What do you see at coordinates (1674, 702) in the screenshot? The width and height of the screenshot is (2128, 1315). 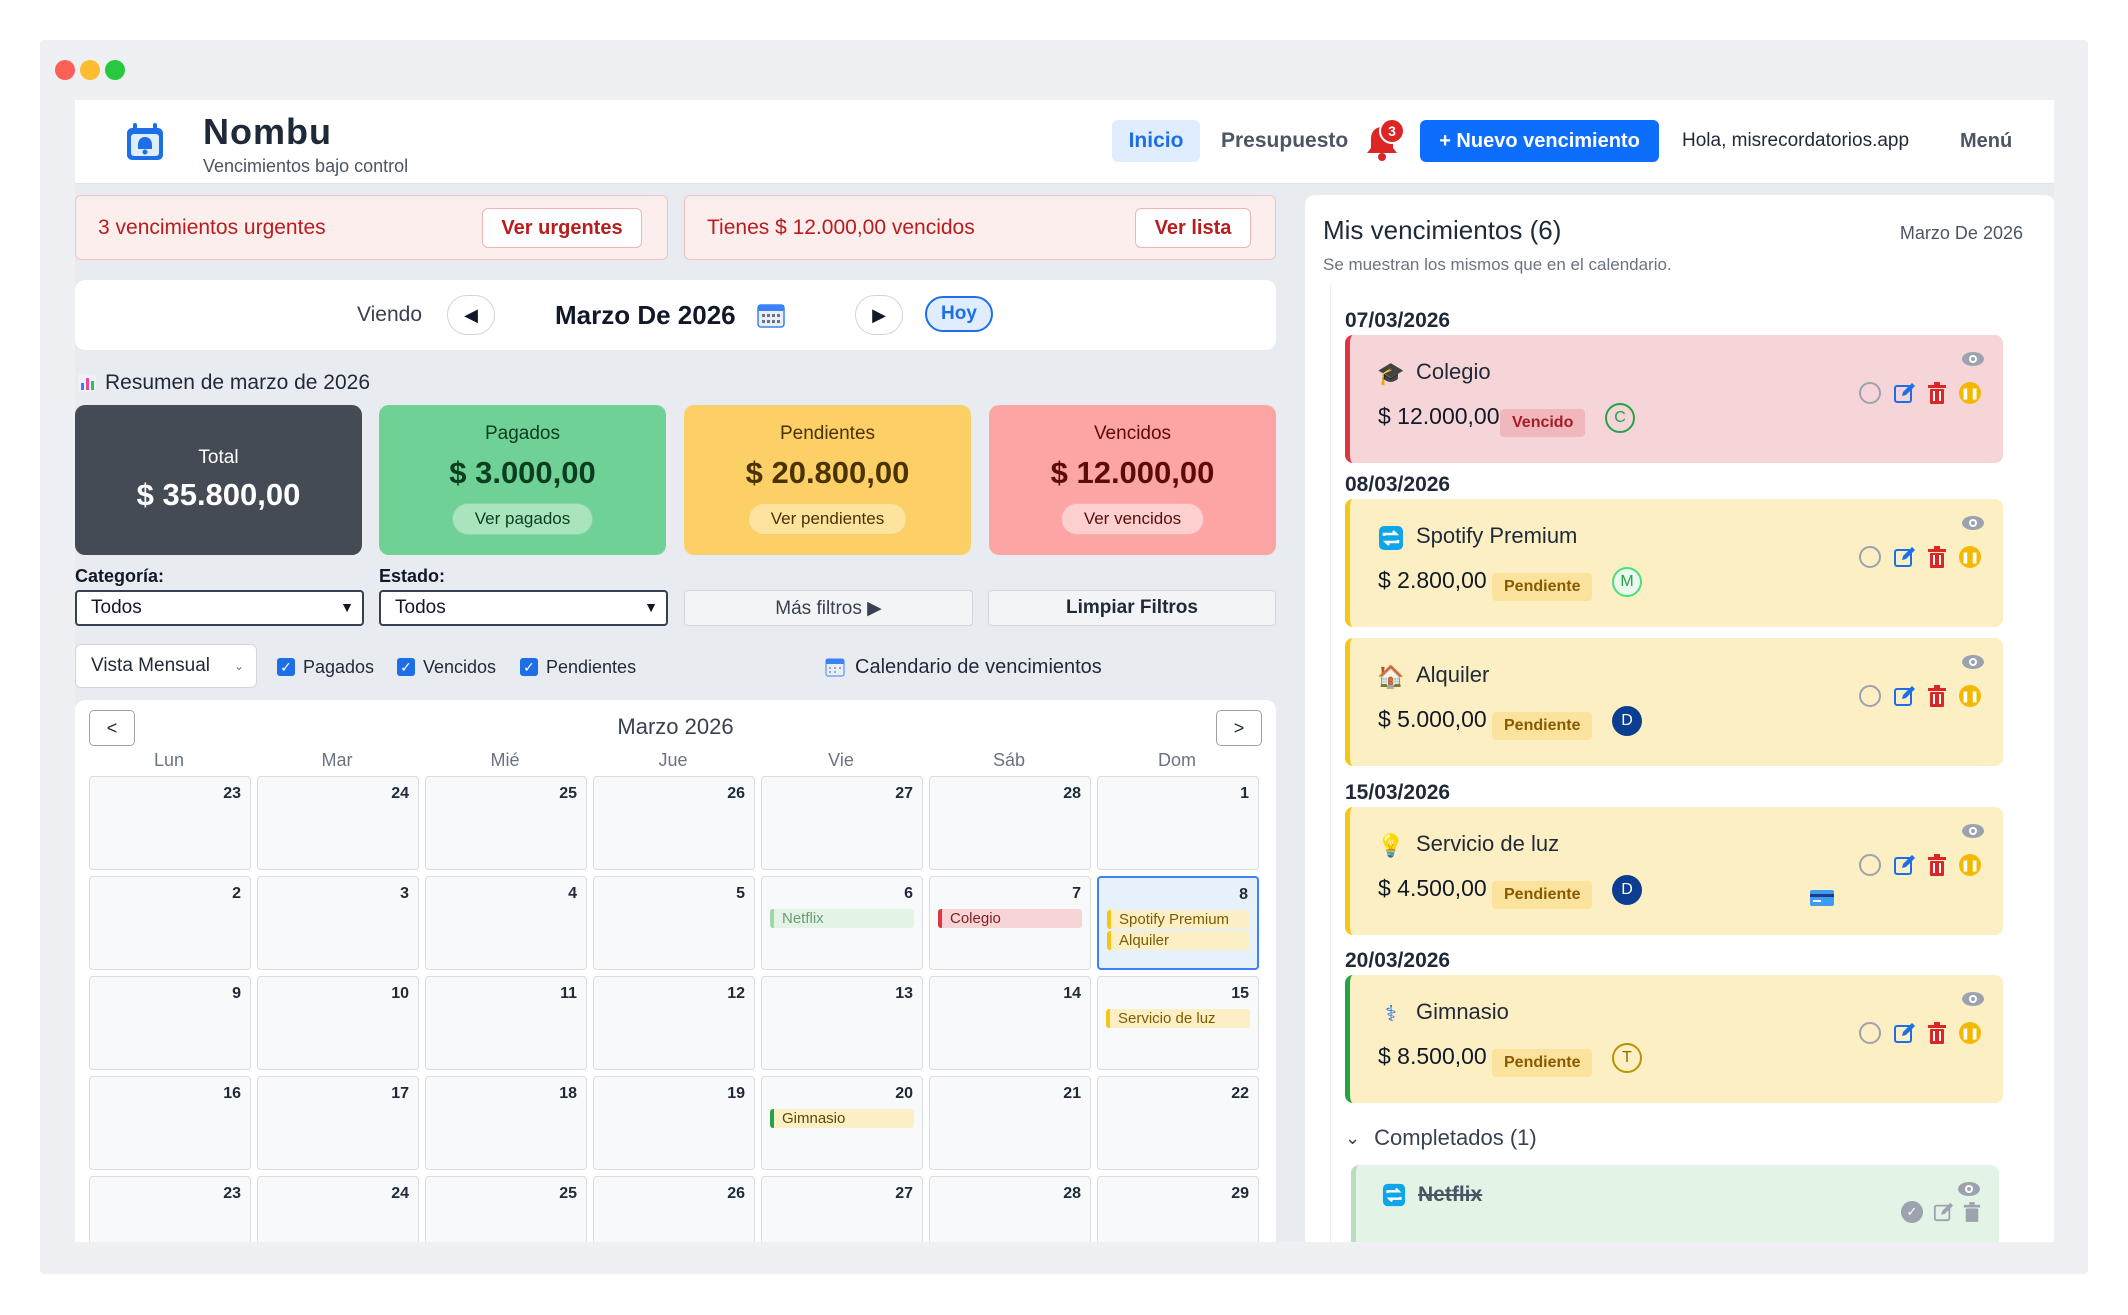 I see `due-item: 🏠 Alquiler $ 5.000,00 Pendiente D ❚❚` at bounding box center [1674, 702].